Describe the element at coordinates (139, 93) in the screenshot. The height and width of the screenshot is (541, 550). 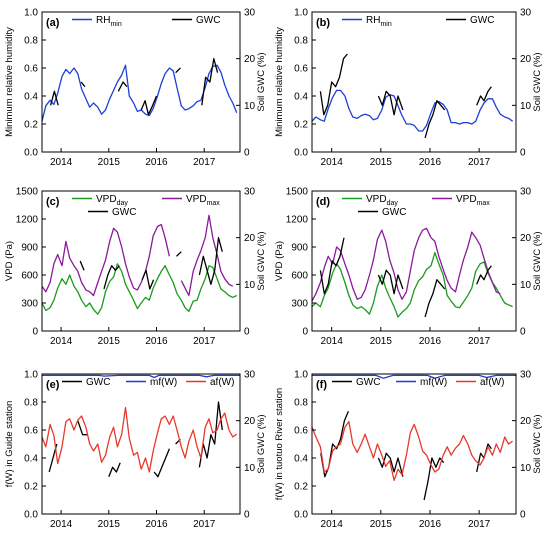
I see `series-rhmin-line` at that location.